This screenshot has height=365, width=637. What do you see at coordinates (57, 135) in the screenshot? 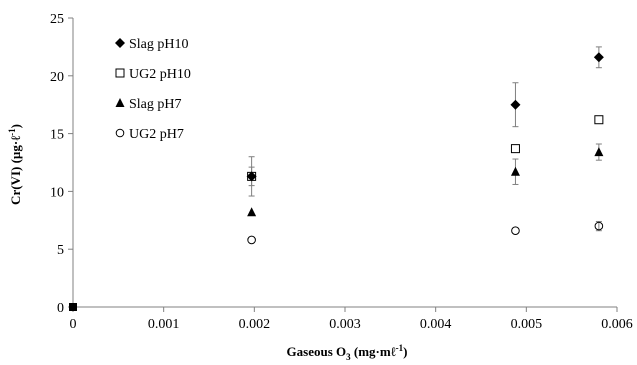
I see `y-tick-label: 15` at bounding box center [57, 135].